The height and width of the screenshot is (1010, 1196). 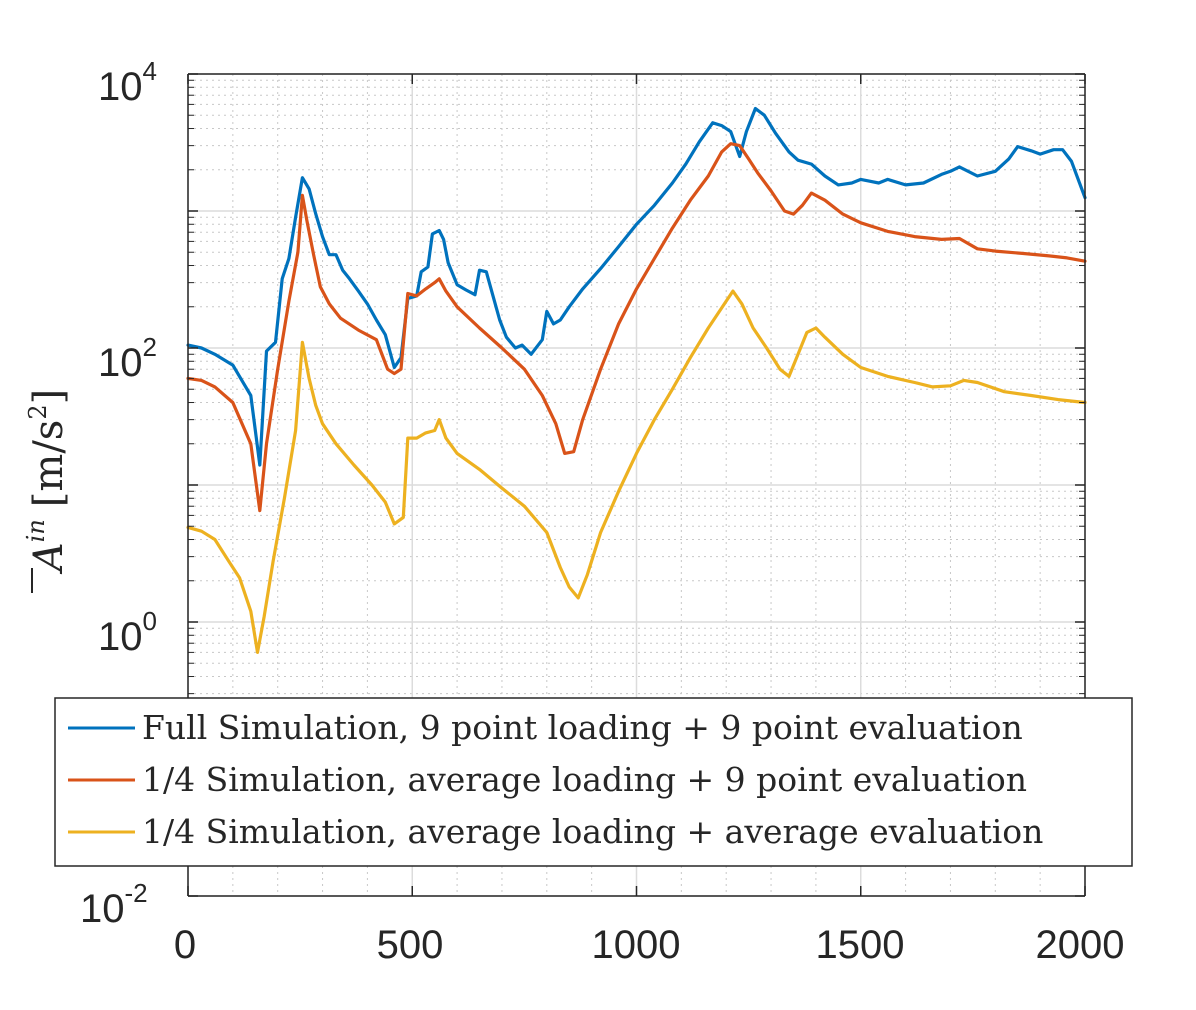 What do you see at coordinates (36, 530) in the screenshot?
I see `y-axis-superscript: in` at bounding box center [36, 530].